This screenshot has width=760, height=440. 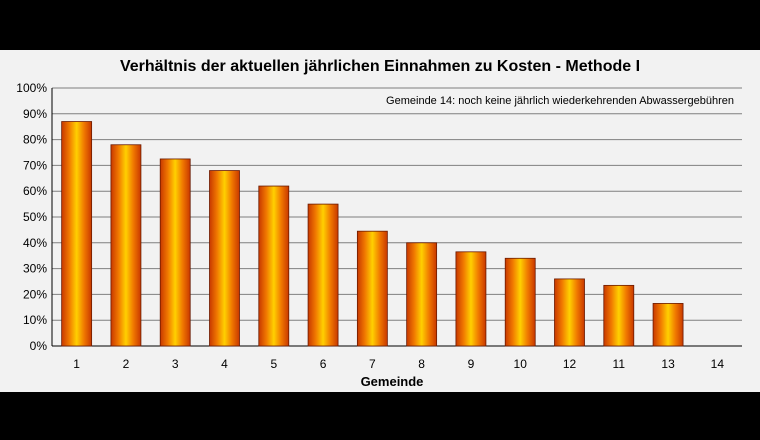 What do you see at coordinates (39, 346) in the screenshot?
I see `y-tick-label: 0%` at bounding box center [39, 346].